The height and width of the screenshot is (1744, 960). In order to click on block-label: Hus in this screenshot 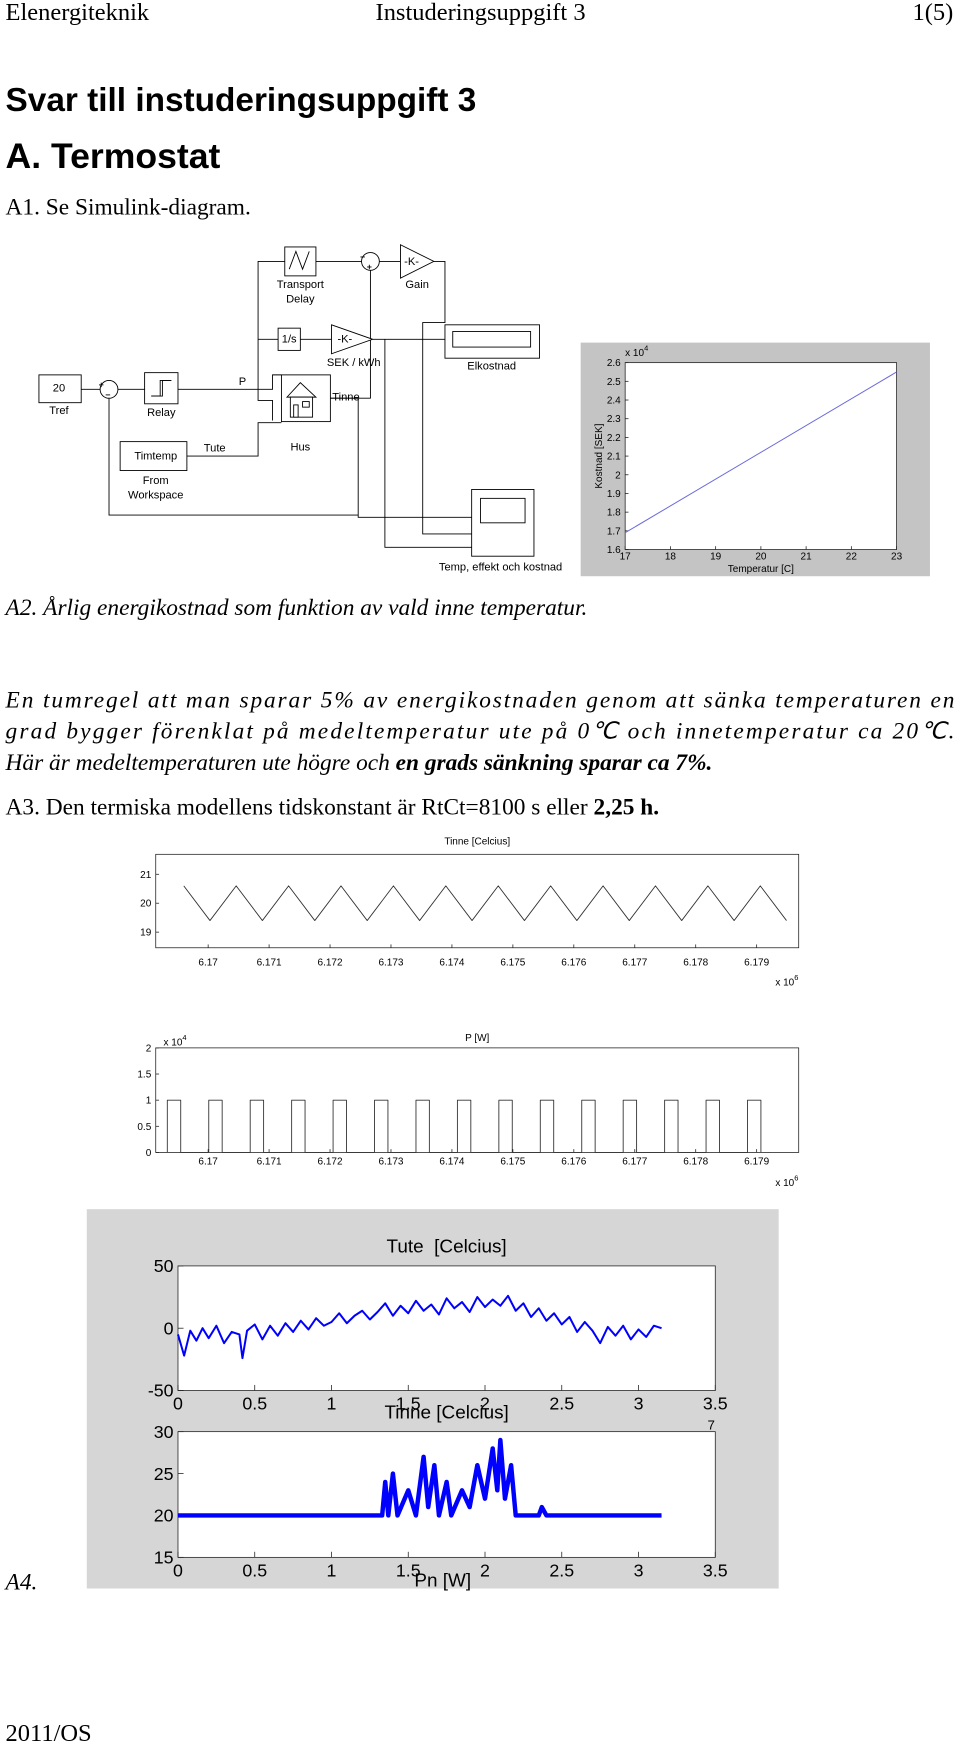, I will do `click(300, 448)`.